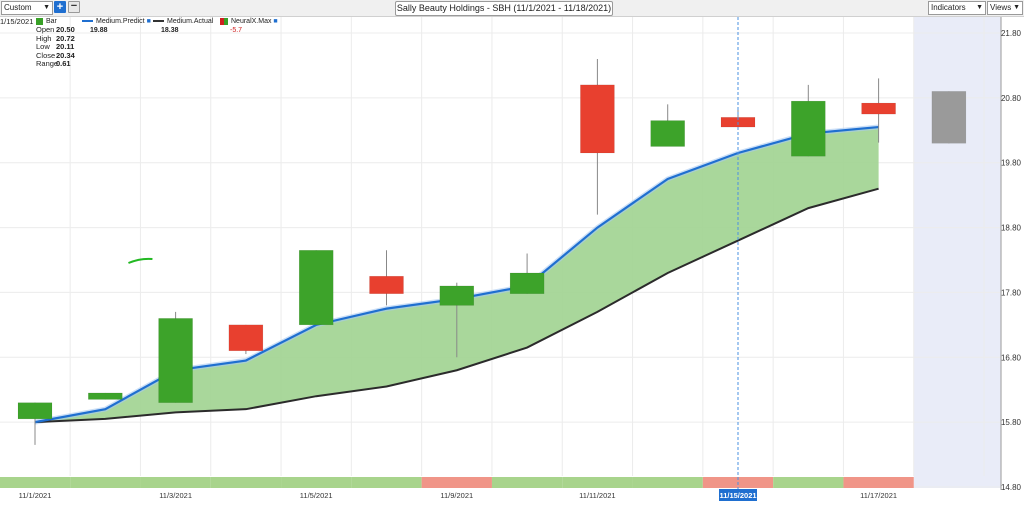 Image resolution: width=1024 pixels, height=507 pixels. Describe the element at coordinates (35, 495) in the screenshot. I see `x-tick-label: 11/1/2021` at that location.